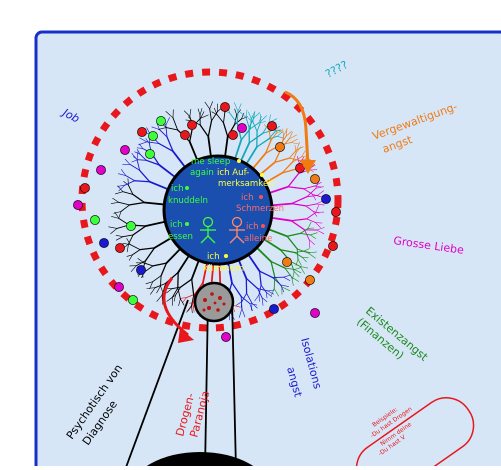 The height and width of the screenshot is (470, 501). Describe the element at coordinates (246, 184) in the screenshot. I see `core-auf-2: merksamkeit` at that location.